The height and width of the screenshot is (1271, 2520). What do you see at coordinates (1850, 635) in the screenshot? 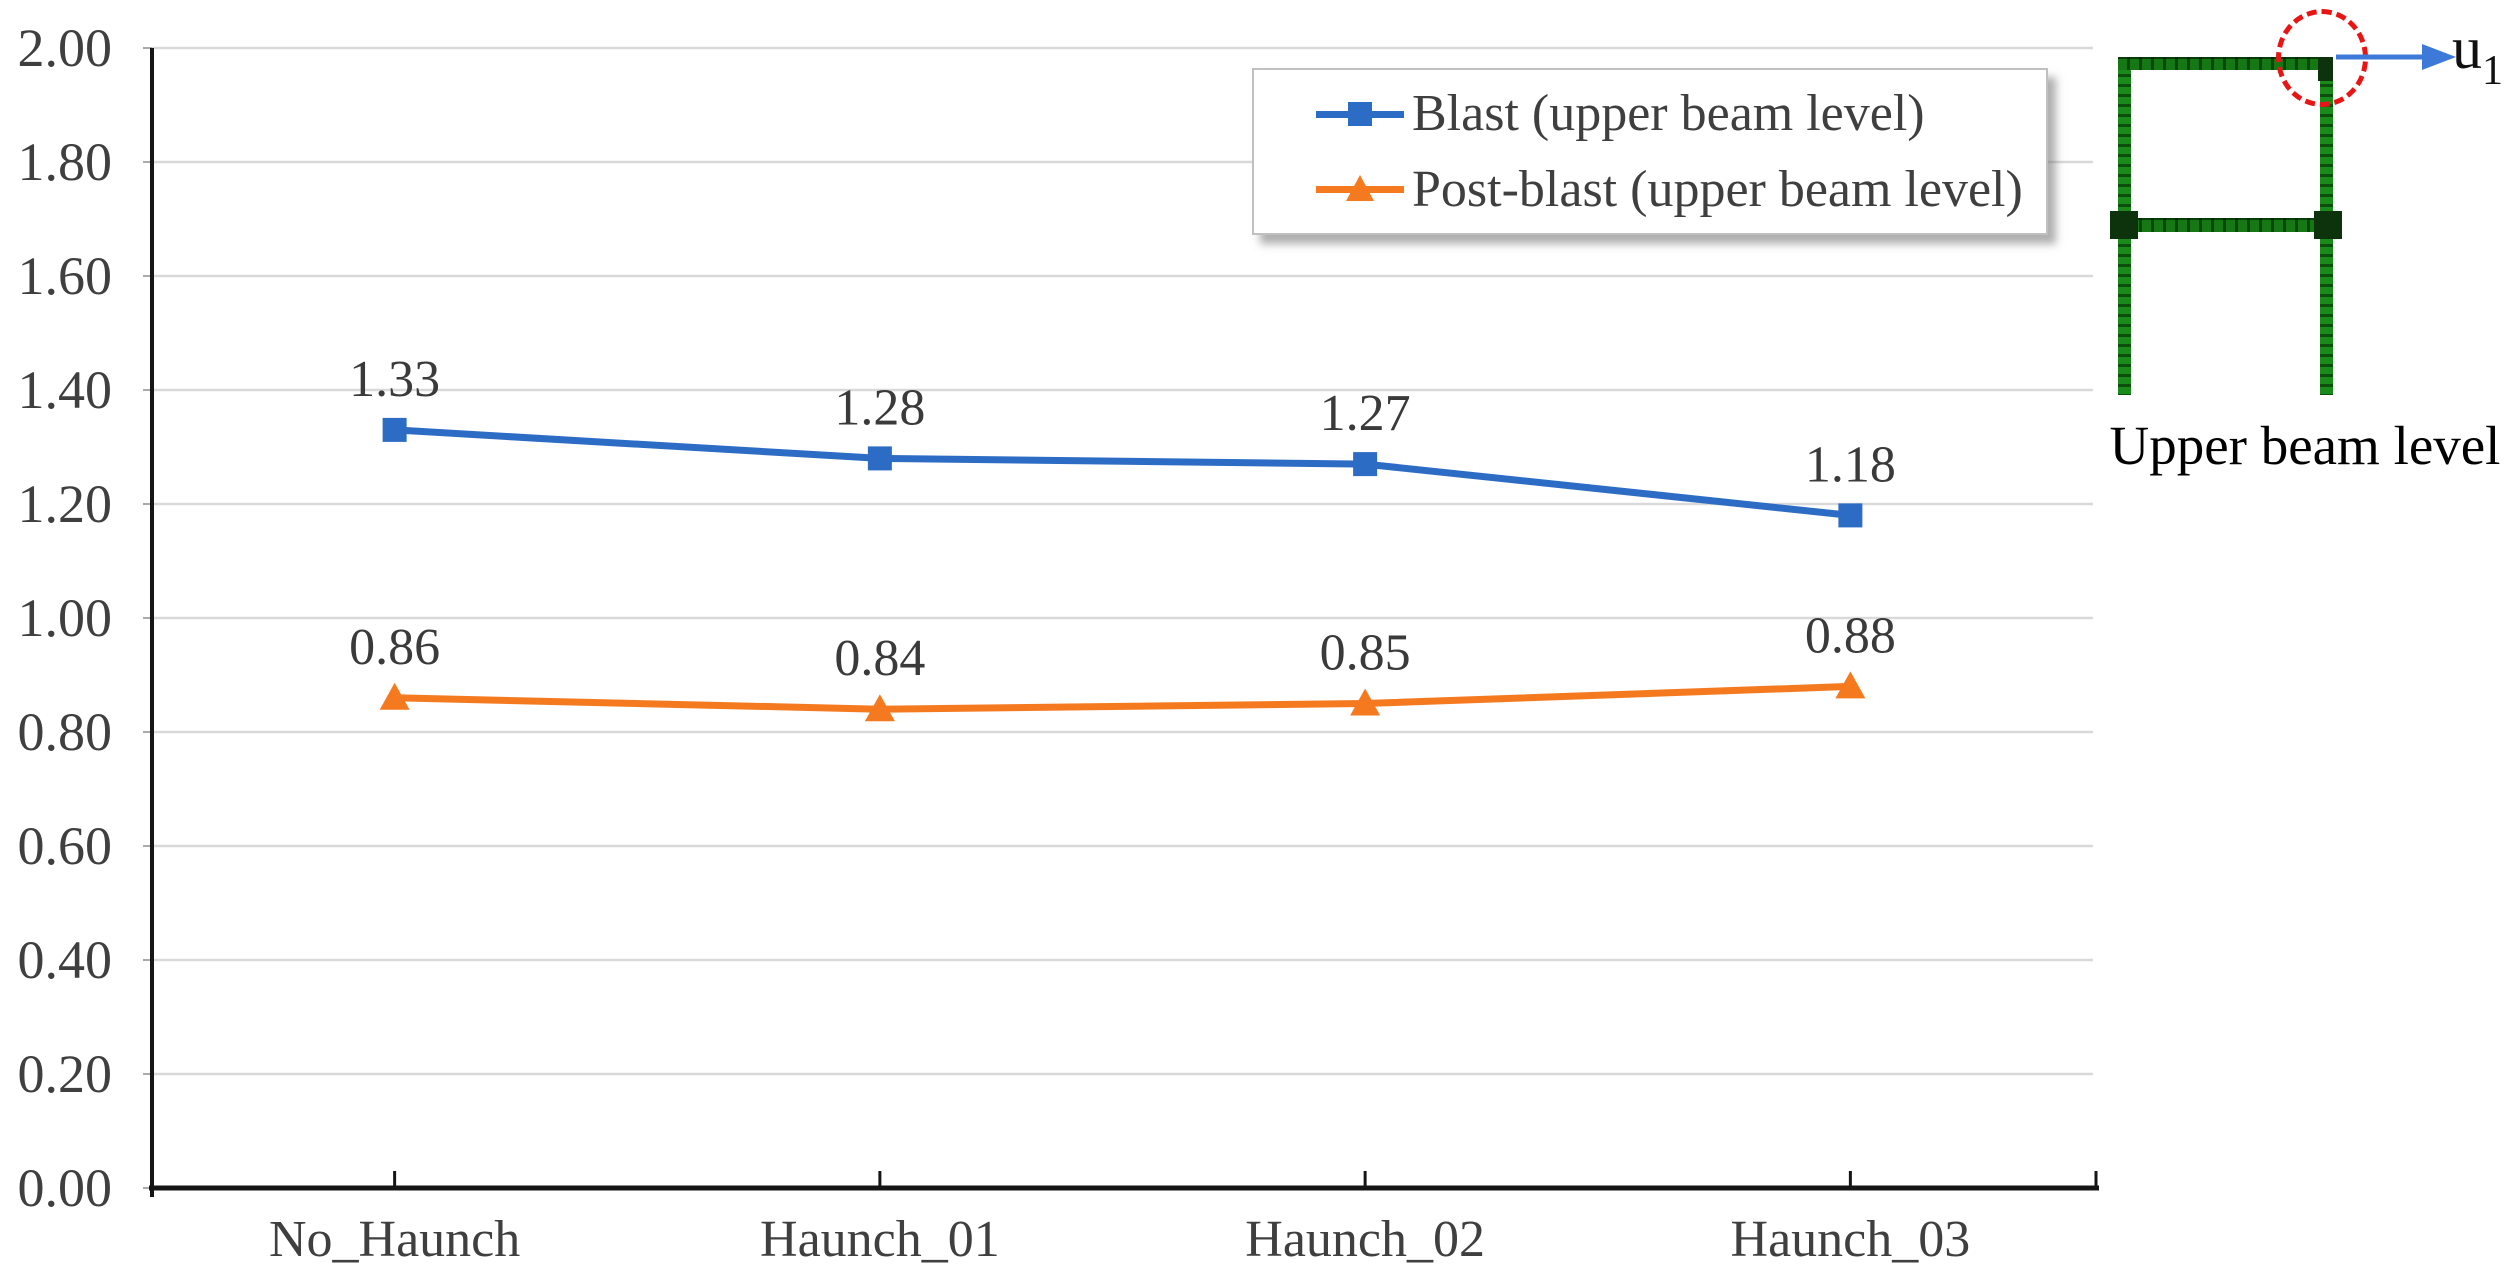
I see `data-label: 0.88` at bounding box center [1850, 635].